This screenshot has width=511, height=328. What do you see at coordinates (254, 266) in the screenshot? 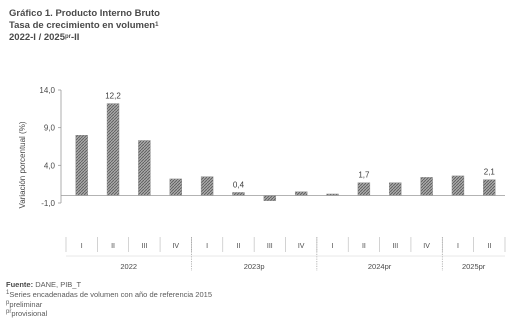
I see `x-group-label: 2023p` at bounding box center [254, 266].